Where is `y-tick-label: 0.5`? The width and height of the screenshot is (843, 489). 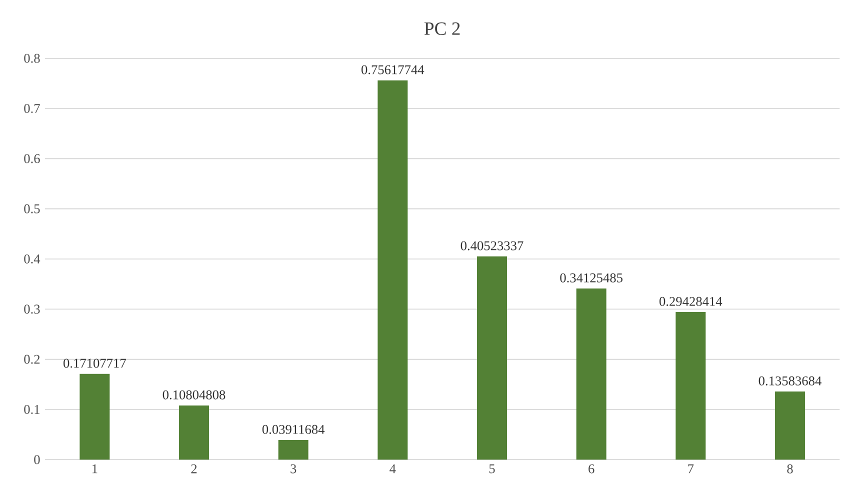 y-tick-label: 0.5 is located at coordinates (32, 209).